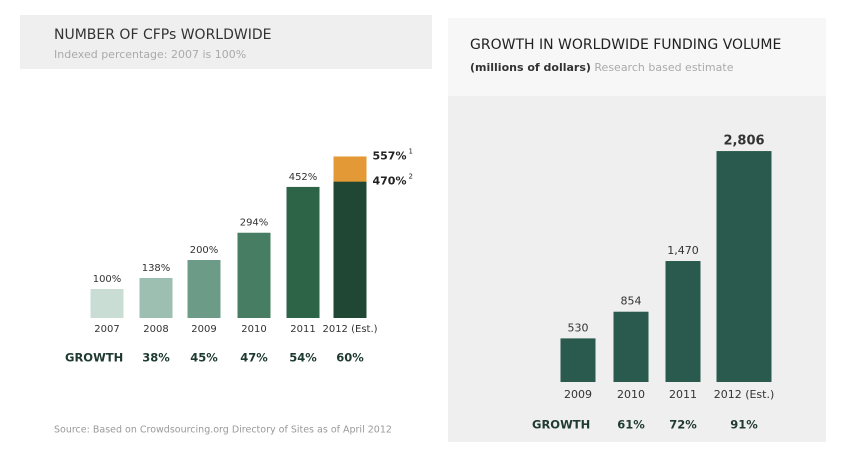  I want to click on value-label: 2,806, so click(743, 141).